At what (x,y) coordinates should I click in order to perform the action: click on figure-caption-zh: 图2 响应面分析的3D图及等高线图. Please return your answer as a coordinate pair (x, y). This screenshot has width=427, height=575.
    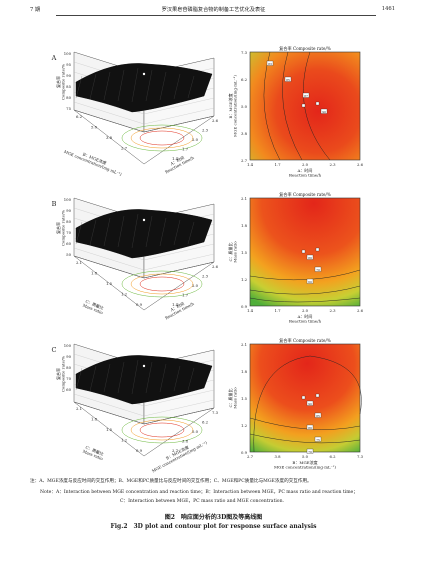
    Looking at the image, I should click on (213, 517).